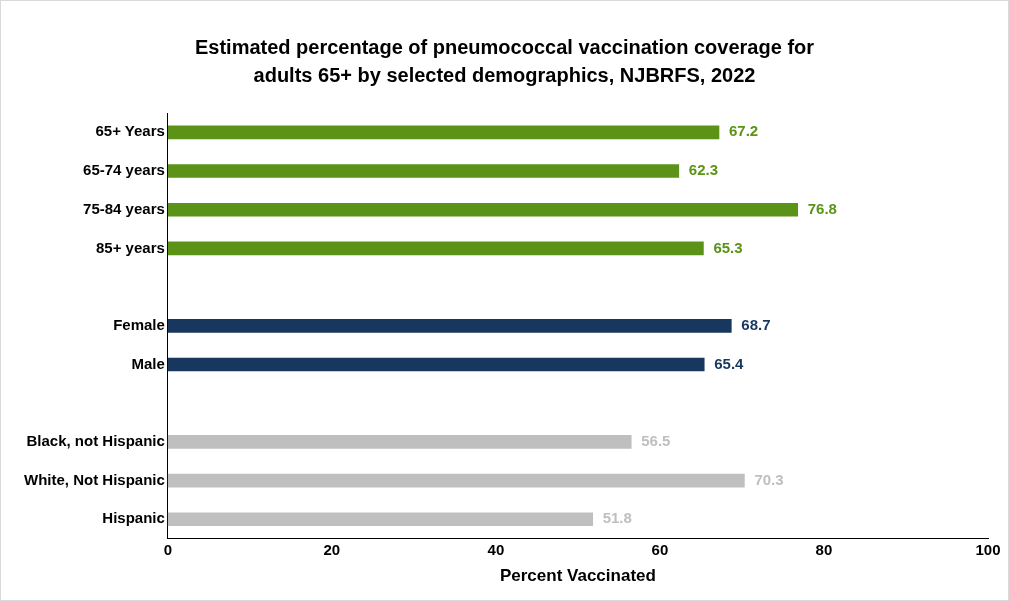 This screenshot has width=1009, height=601. What do you see at coordinates (133, 518) in the screenshot?
I see `y-tick-label: Hispanic` at bounding box center [133, 518].